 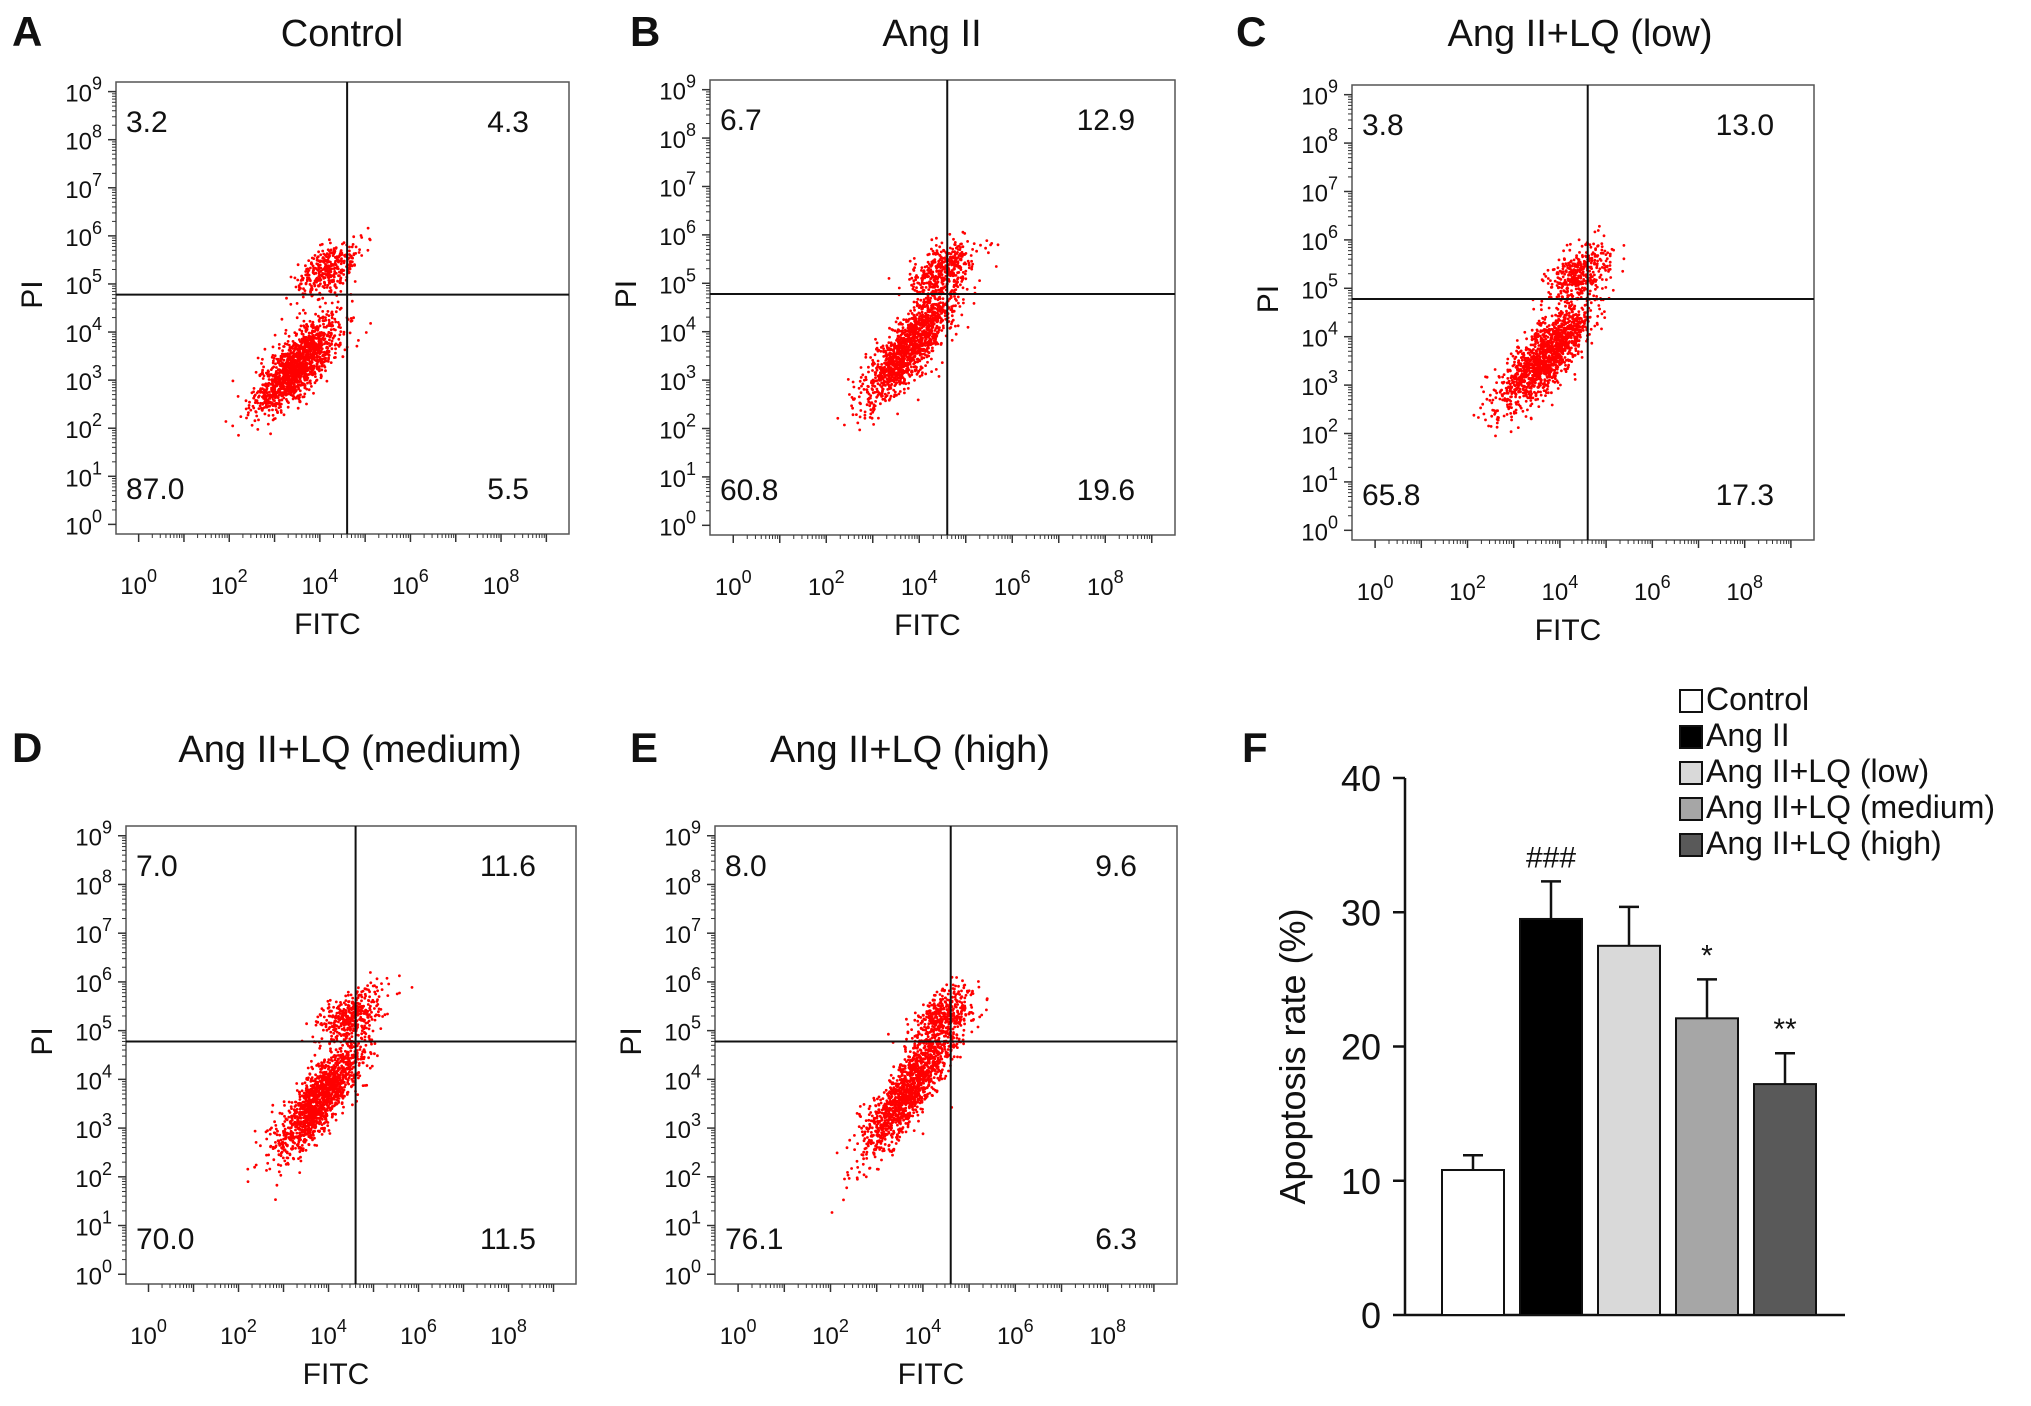 I want to click on y-tick-label: 10⁵, so click(x=83, y=283).